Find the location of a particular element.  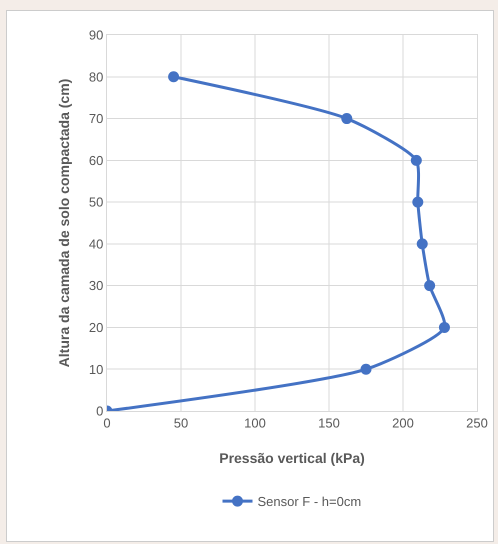

y-tick-label: 90 is located at coordinates (96, 35).